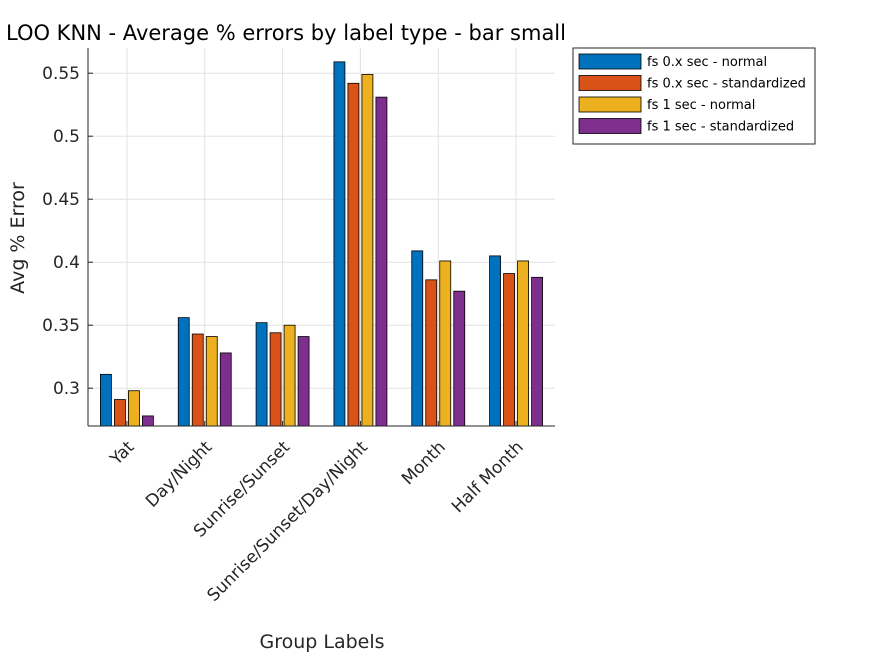 The image size is (875, 656). Describe the element at coordinates (66, 263) in the screenshot. I see `y-tick-label: 0.4` at that location.